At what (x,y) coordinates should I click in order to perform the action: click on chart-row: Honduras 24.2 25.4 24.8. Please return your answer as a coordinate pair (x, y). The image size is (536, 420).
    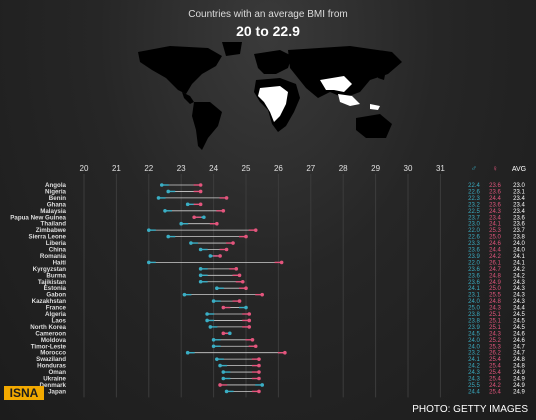
    Looking at the image, I should click on (281, 366).